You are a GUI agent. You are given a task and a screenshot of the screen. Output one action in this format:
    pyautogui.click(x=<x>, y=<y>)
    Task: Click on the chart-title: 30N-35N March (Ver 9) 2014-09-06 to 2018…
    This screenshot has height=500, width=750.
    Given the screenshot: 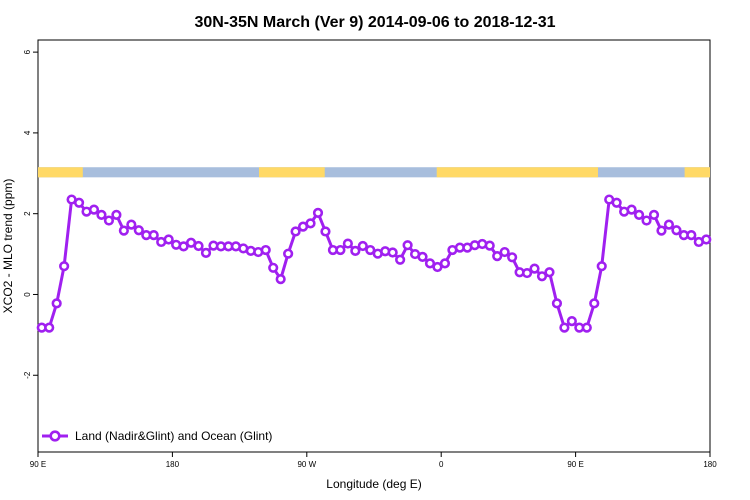 What is the action you would take?
    pyautogui.click(x=374, y=22)
    